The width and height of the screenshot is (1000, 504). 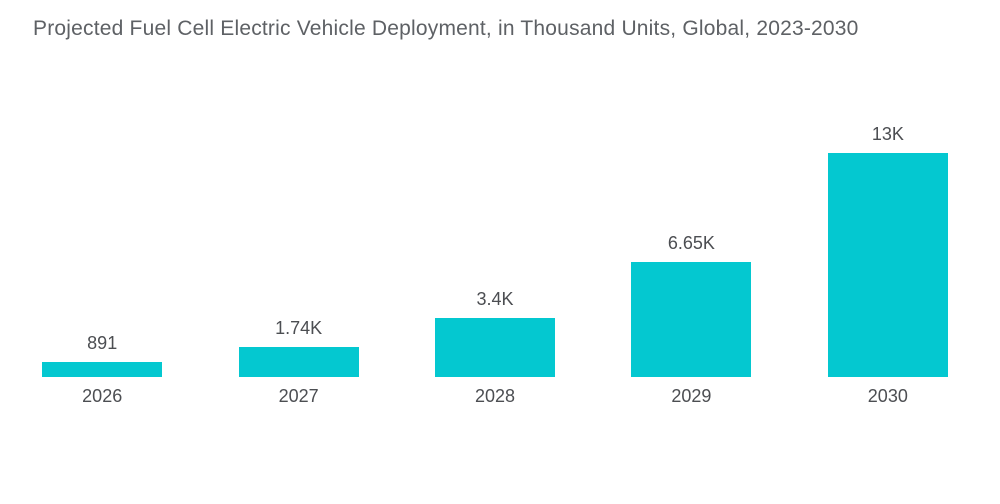 I want to click on bar-group-2027: 1.74K 2027, so click(x=298, y=362).